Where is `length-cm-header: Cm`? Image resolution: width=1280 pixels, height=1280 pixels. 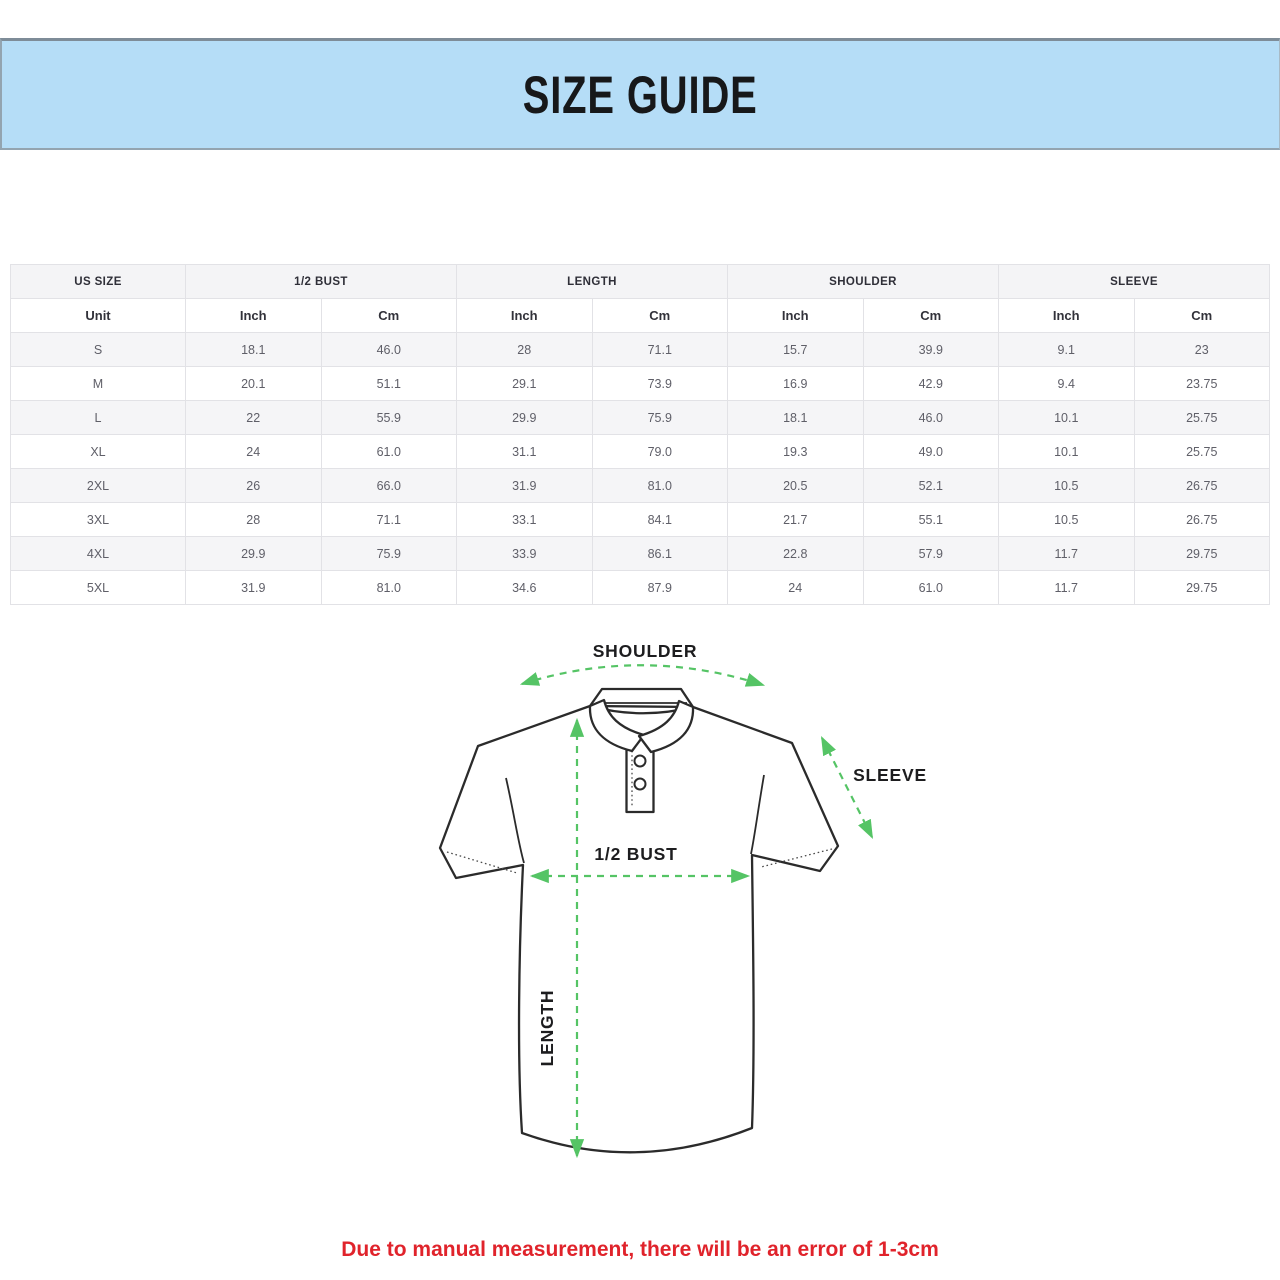 length-cm-header: Cm is located at coordinates (659, 315).